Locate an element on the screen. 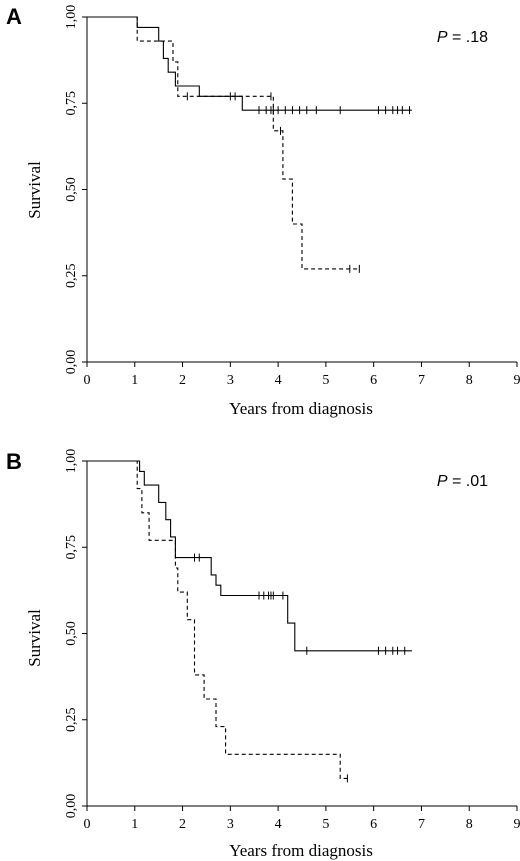 This screenshot has width=520, height=861. panel-label: A is located at coordinates (14, 16).